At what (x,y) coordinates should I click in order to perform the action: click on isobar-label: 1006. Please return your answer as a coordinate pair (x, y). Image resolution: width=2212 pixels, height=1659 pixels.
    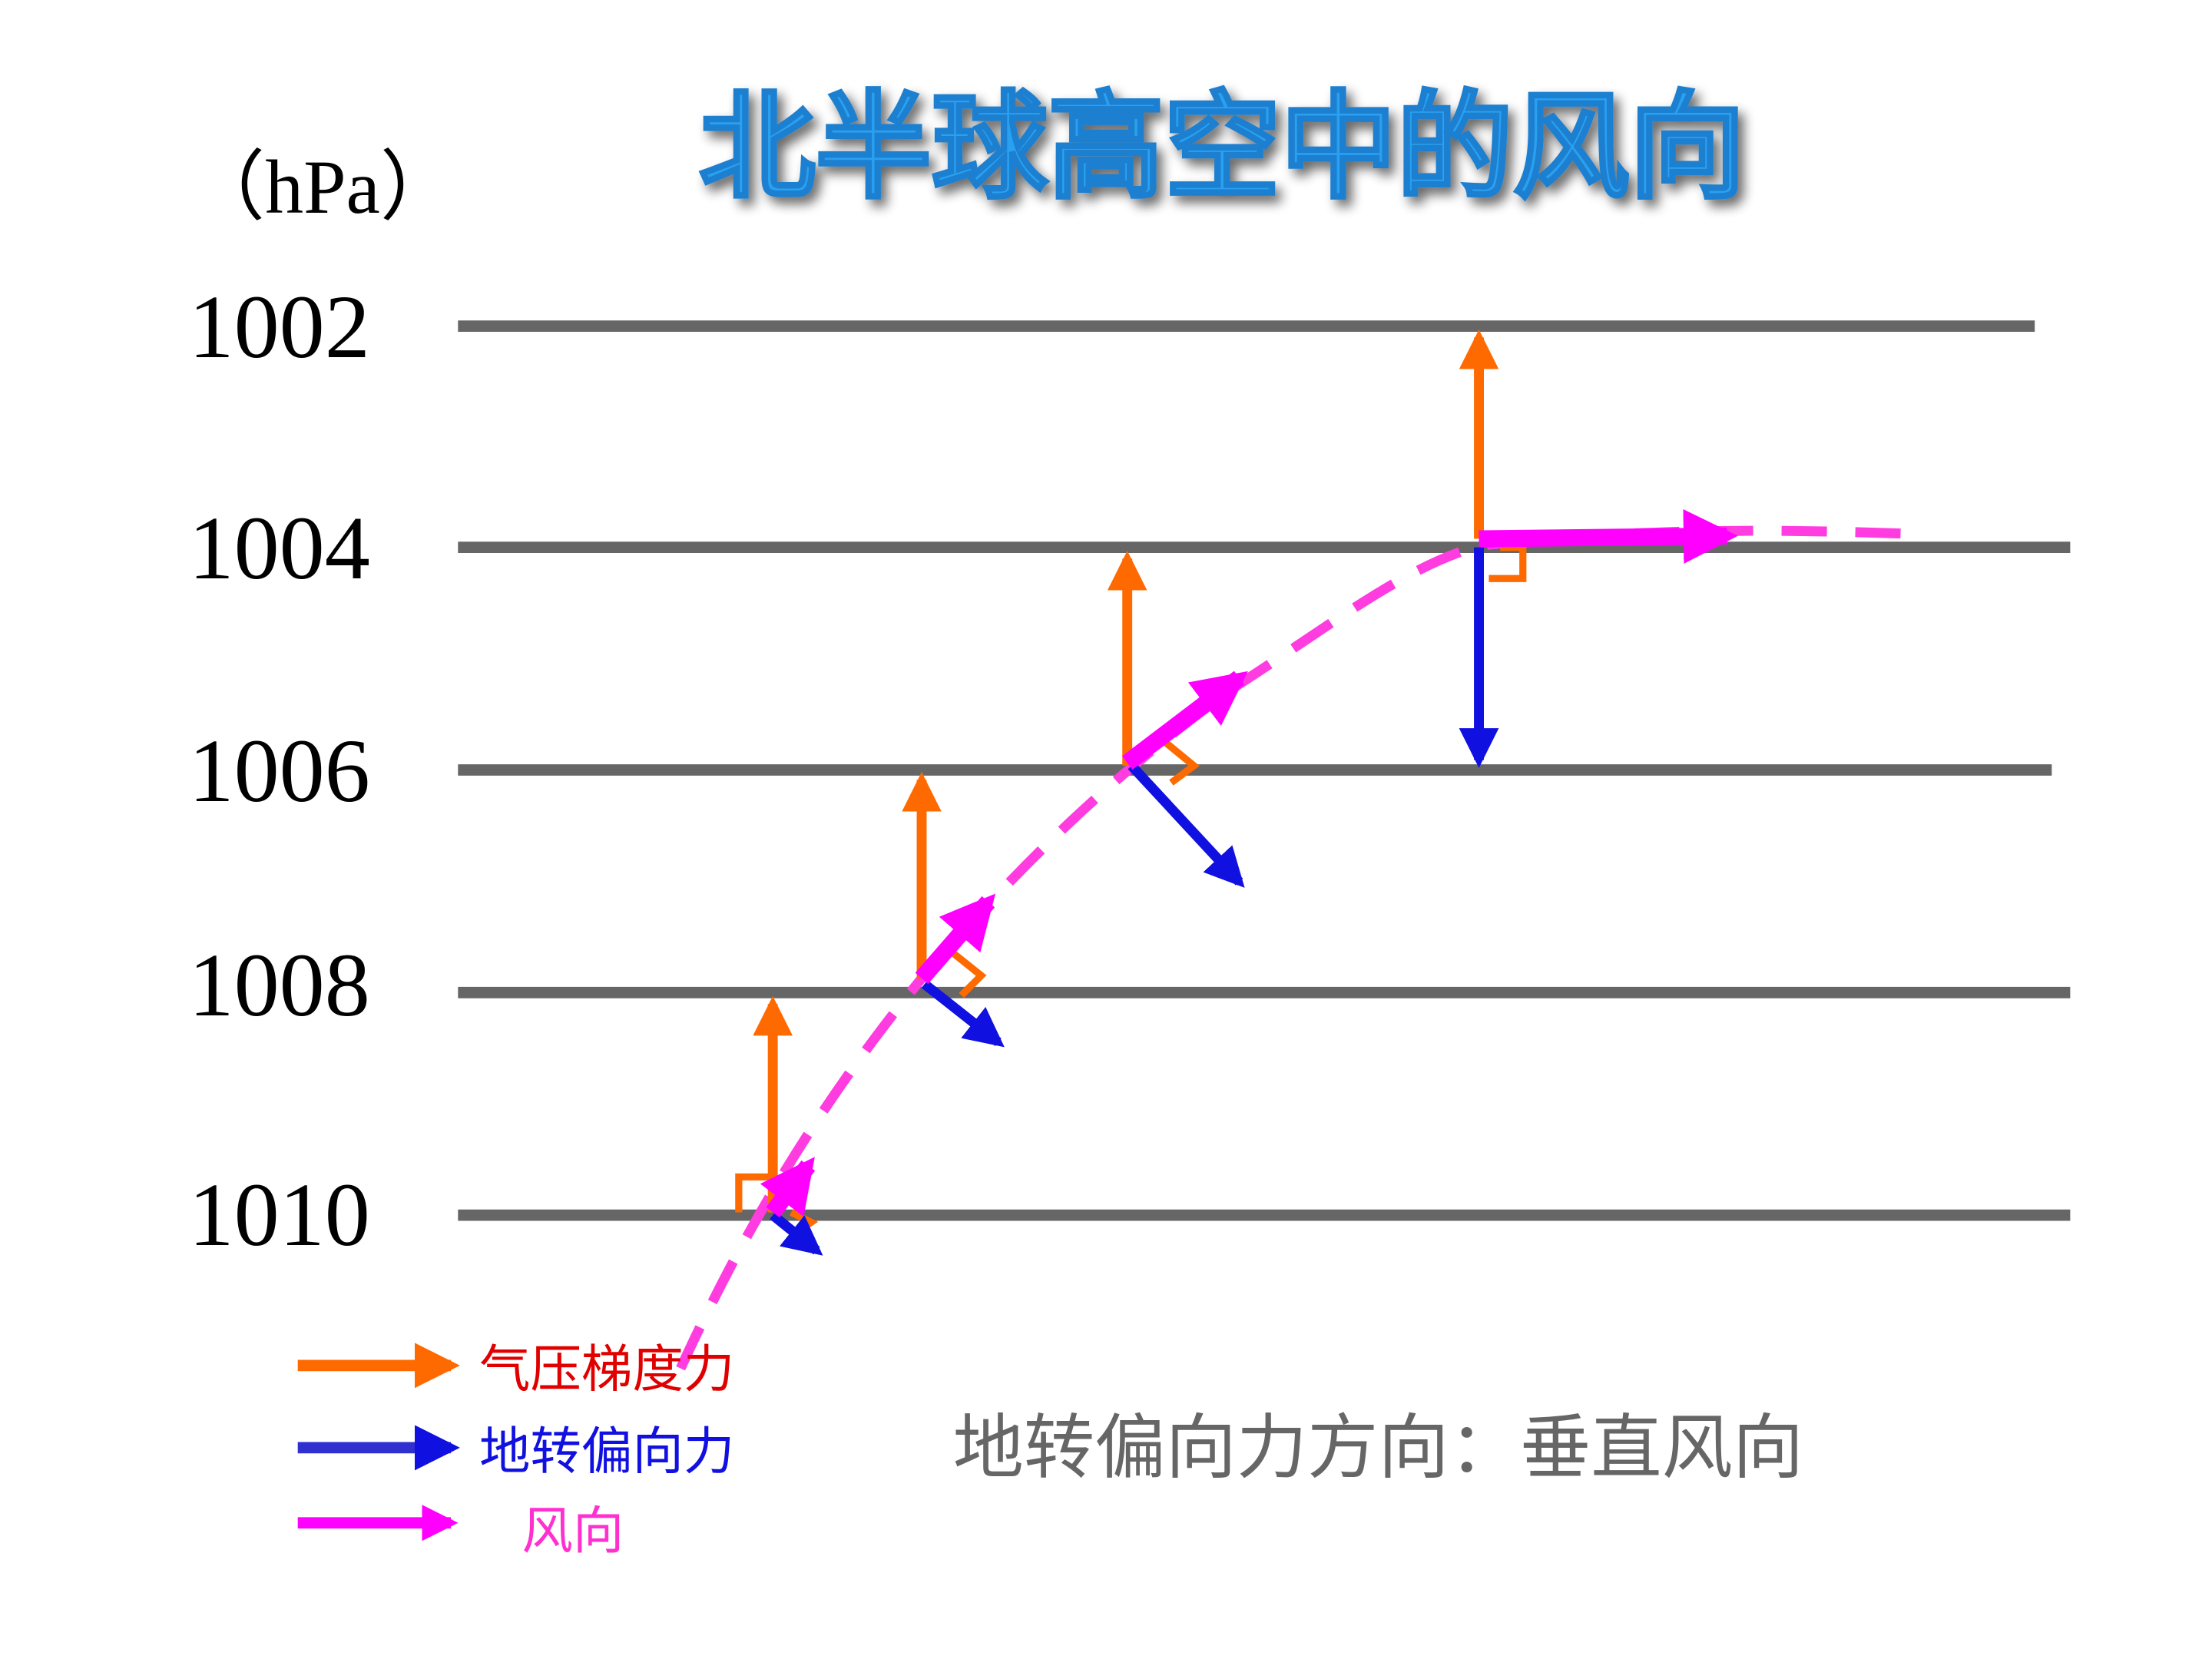
    Looking at the image, I should click on (279, 770).